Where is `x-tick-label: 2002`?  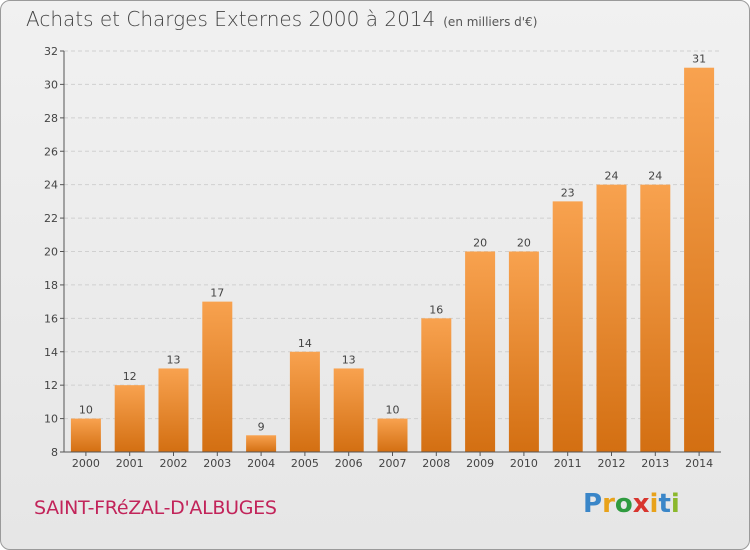
x-tick-label: 2002 is located at coordinates (174, 463).